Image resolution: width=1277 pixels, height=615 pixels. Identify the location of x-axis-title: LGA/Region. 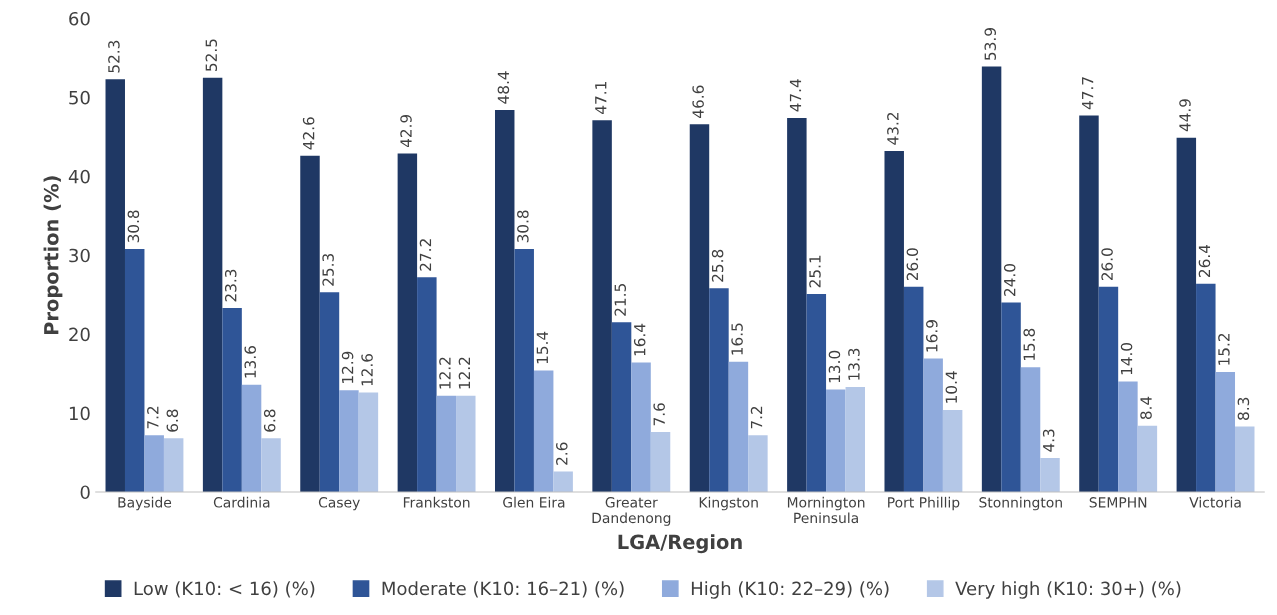
(680, 544).